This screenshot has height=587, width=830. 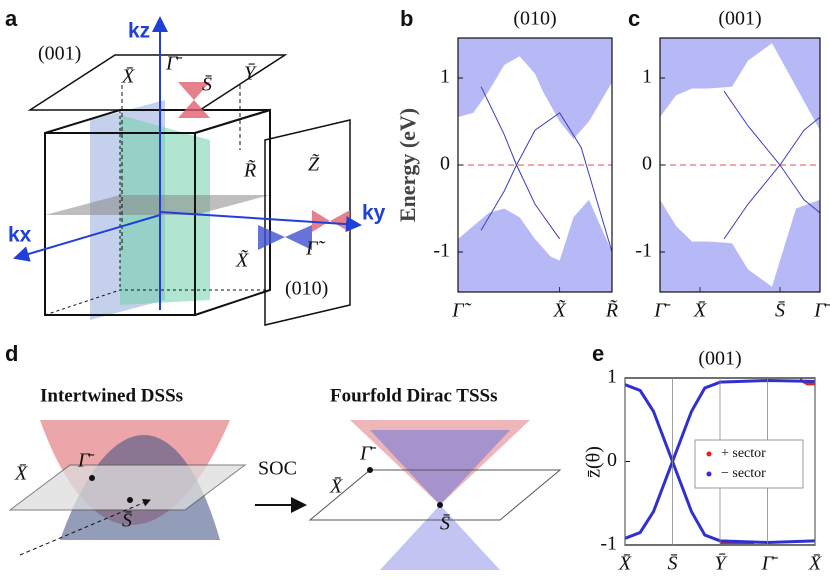 I want to click on chart-title: (010), so click(x=534, y=19).